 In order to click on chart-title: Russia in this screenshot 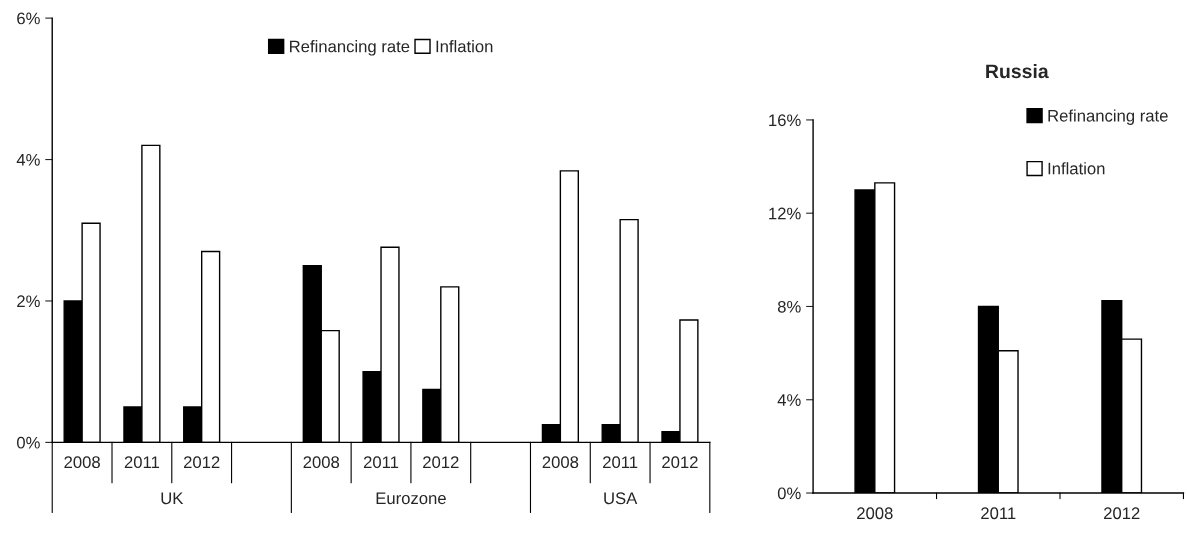, I will do `click(1017, 71)`.